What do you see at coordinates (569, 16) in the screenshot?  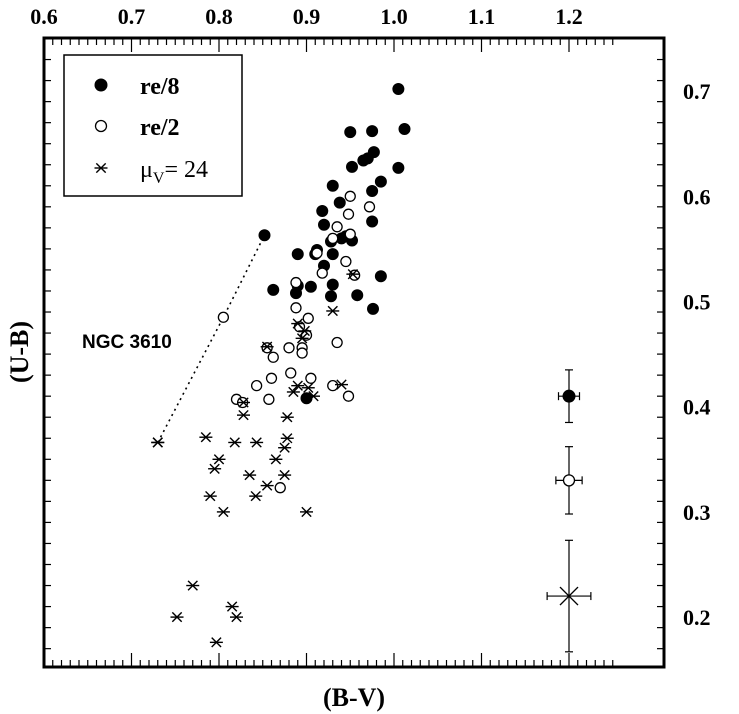 I see `x-tick-label: 1.2` at bounding box center [569, 16].